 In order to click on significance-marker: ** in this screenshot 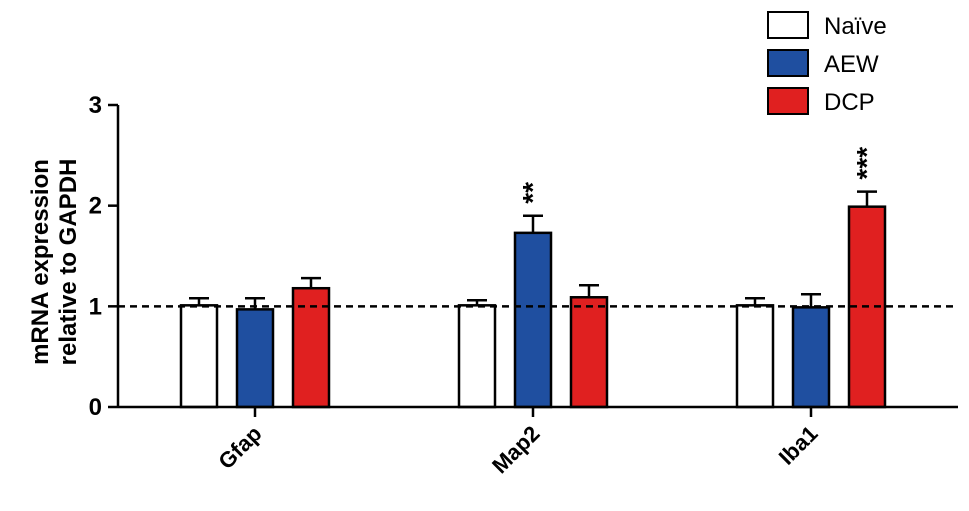, I will do `click(532, 193)`.